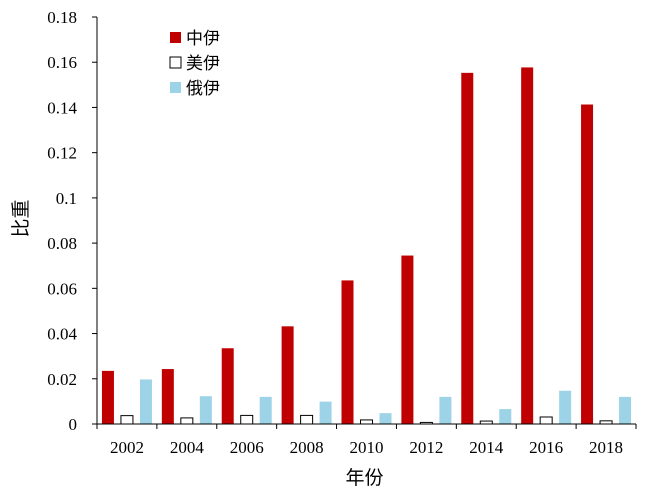 This screenshot has width=650, height=501. I want to click on x-tick-label: 2016, so click(546, 447).